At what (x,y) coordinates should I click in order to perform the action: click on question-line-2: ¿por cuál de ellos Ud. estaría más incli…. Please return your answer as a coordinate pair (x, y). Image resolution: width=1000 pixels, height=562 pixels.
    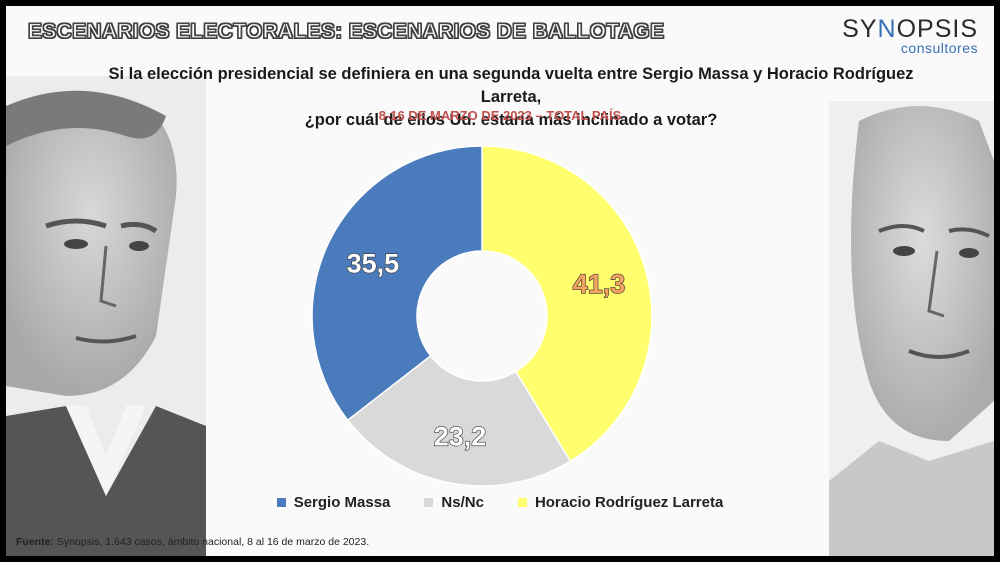
    Looking at the image, I should click on (511, 120).